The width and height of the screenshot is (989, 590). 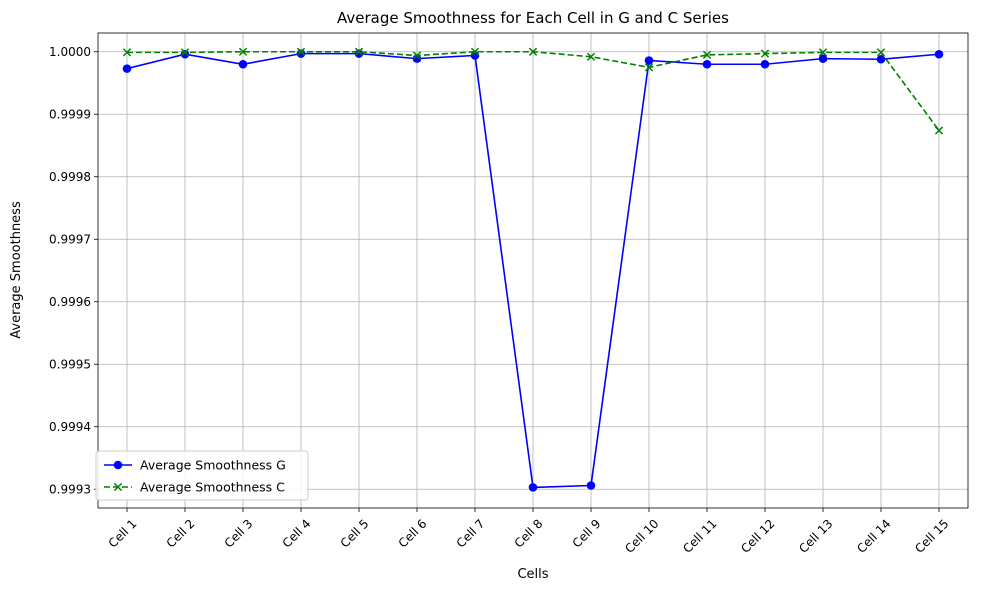 I want to click on x-tick-label: Cell 11, so click(x=699, y=536).